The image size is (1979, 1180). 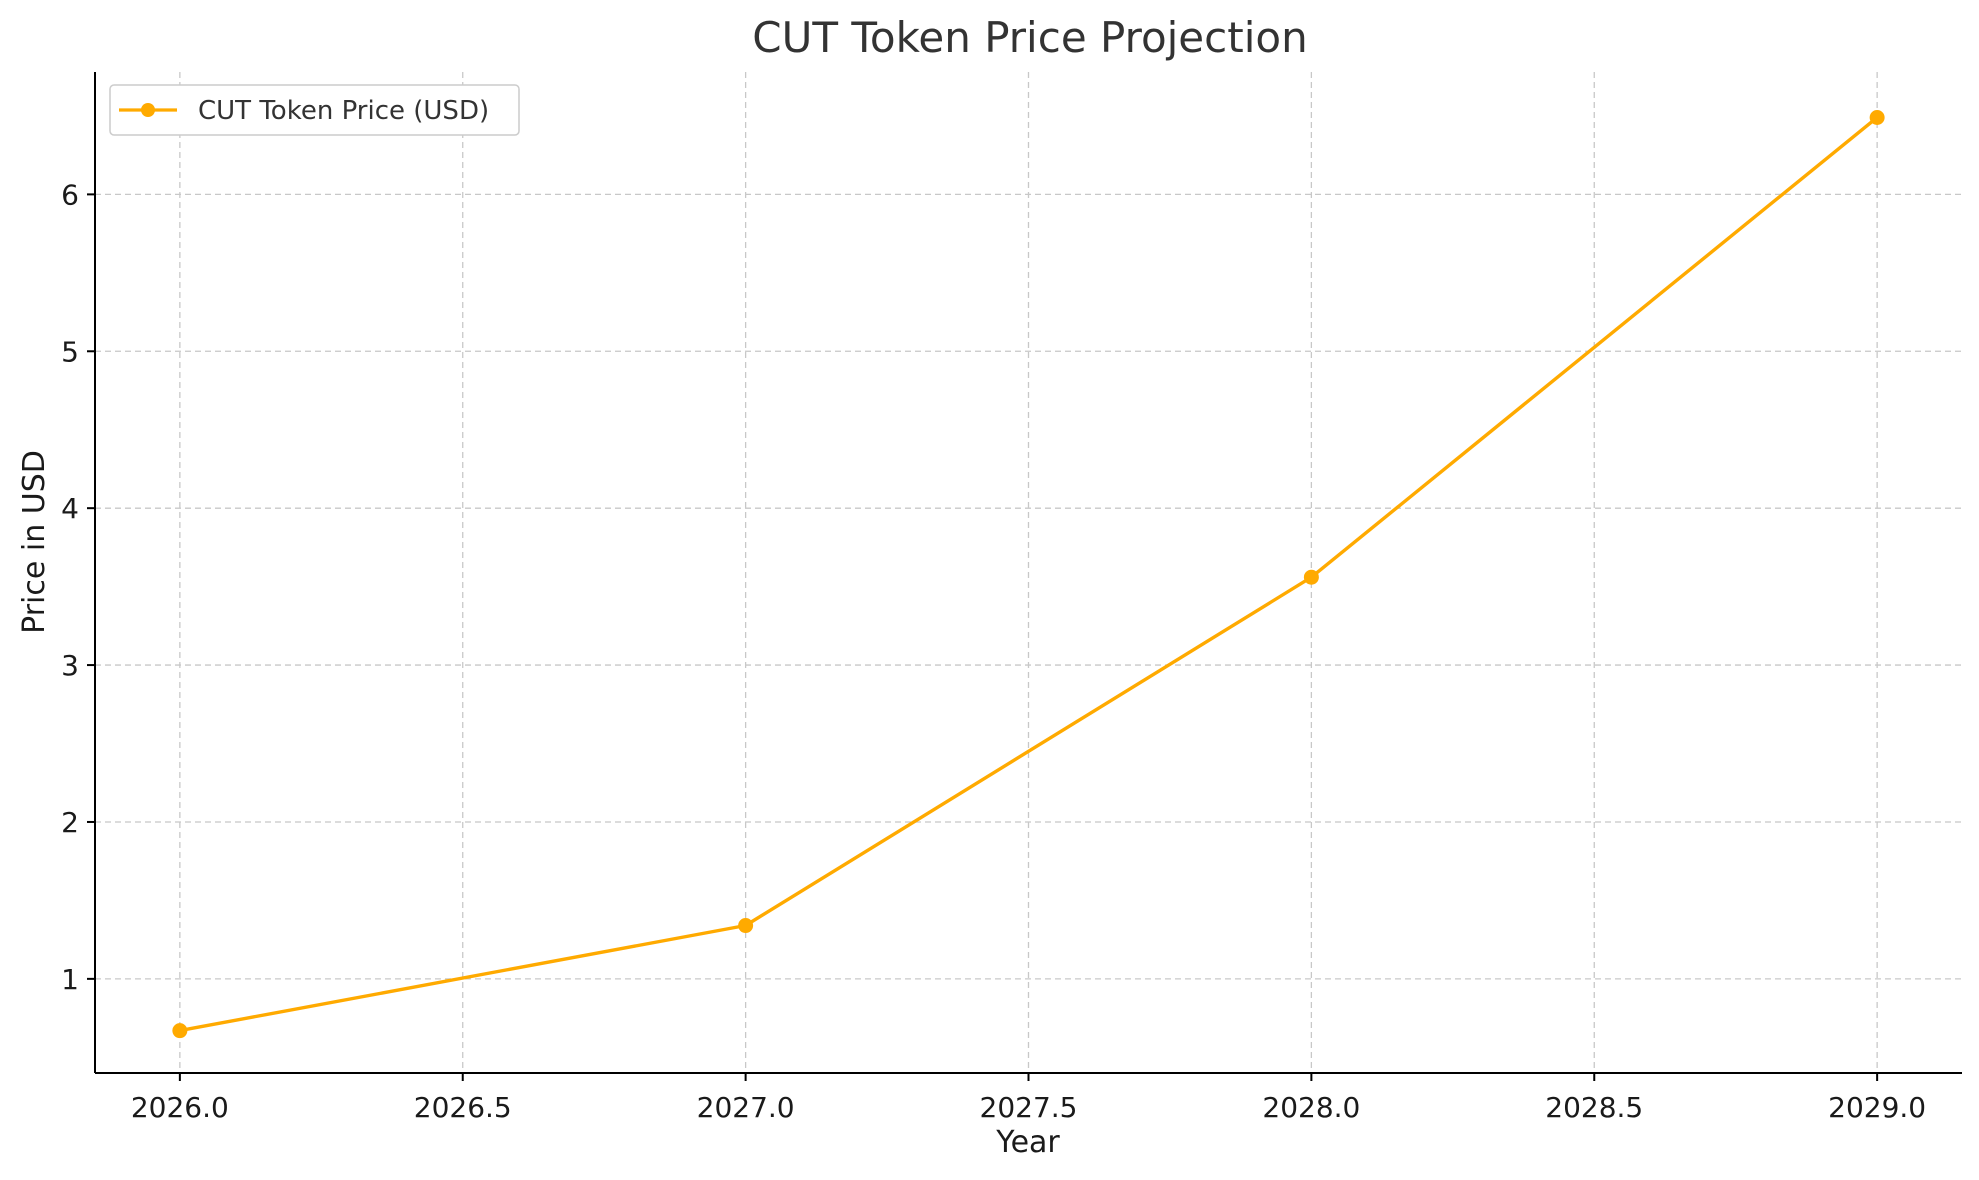 I want to click on y-axis-label: Price in USD, so click(x=34, y=542).